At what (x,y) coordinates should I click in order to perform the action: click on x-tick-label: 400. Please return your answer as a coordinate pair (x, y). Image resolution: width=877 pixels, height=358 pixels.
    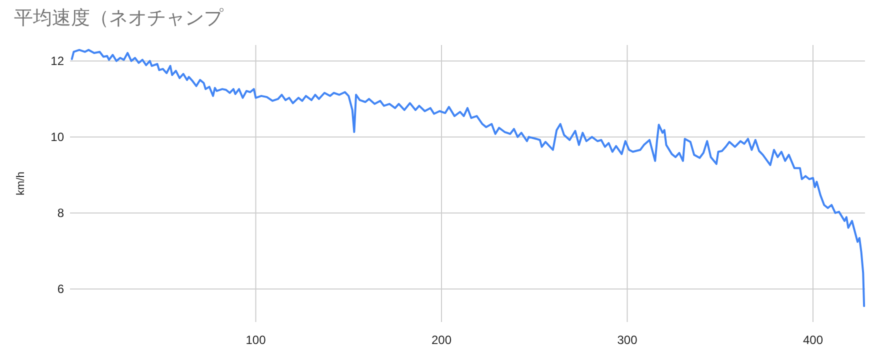
    Looking at the image, I should click on (813, 340).